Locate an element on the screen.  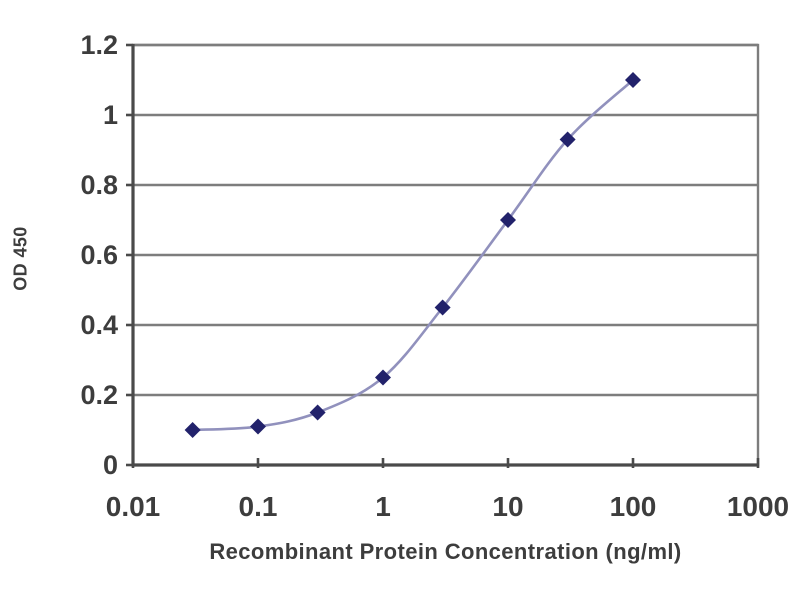
y-axis-title: OD 450 is located at coordinates (20, 258).